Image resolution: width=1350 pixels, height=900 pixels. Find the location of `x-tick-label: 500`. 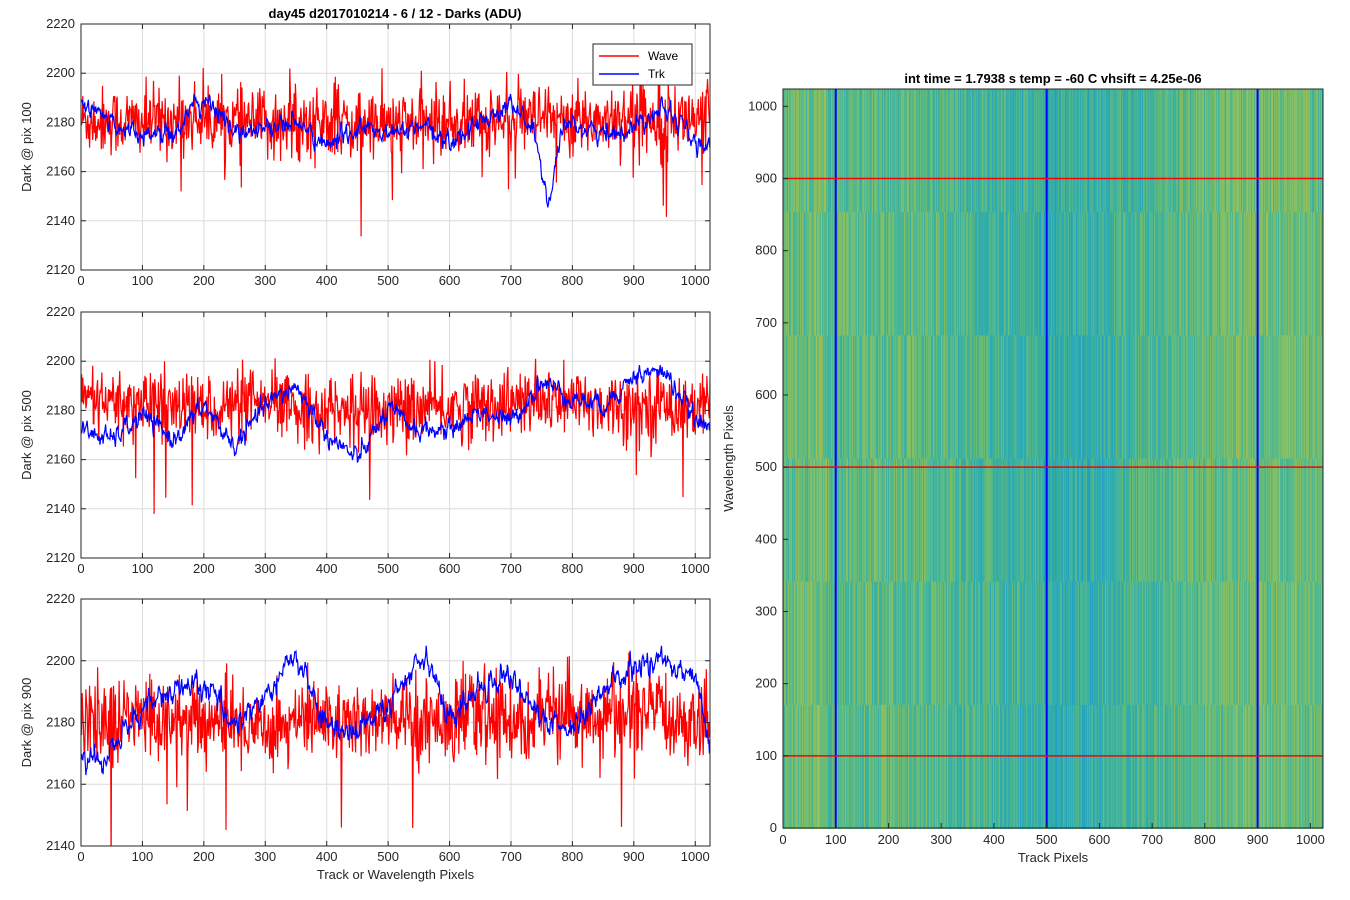

x-tick-label: 500 is located at coordinates (1047, 839).